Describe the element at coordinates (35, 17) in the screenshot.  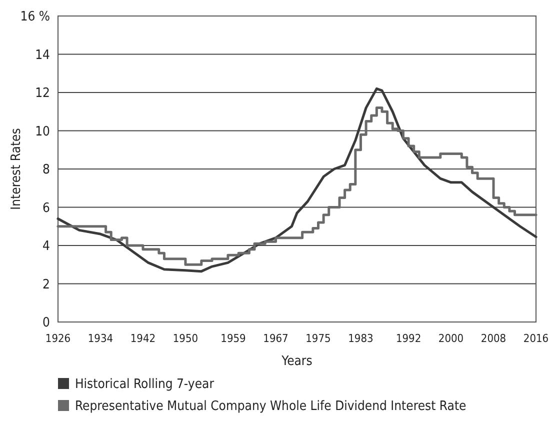
I see `y-tick-label: 16 %` at that location.